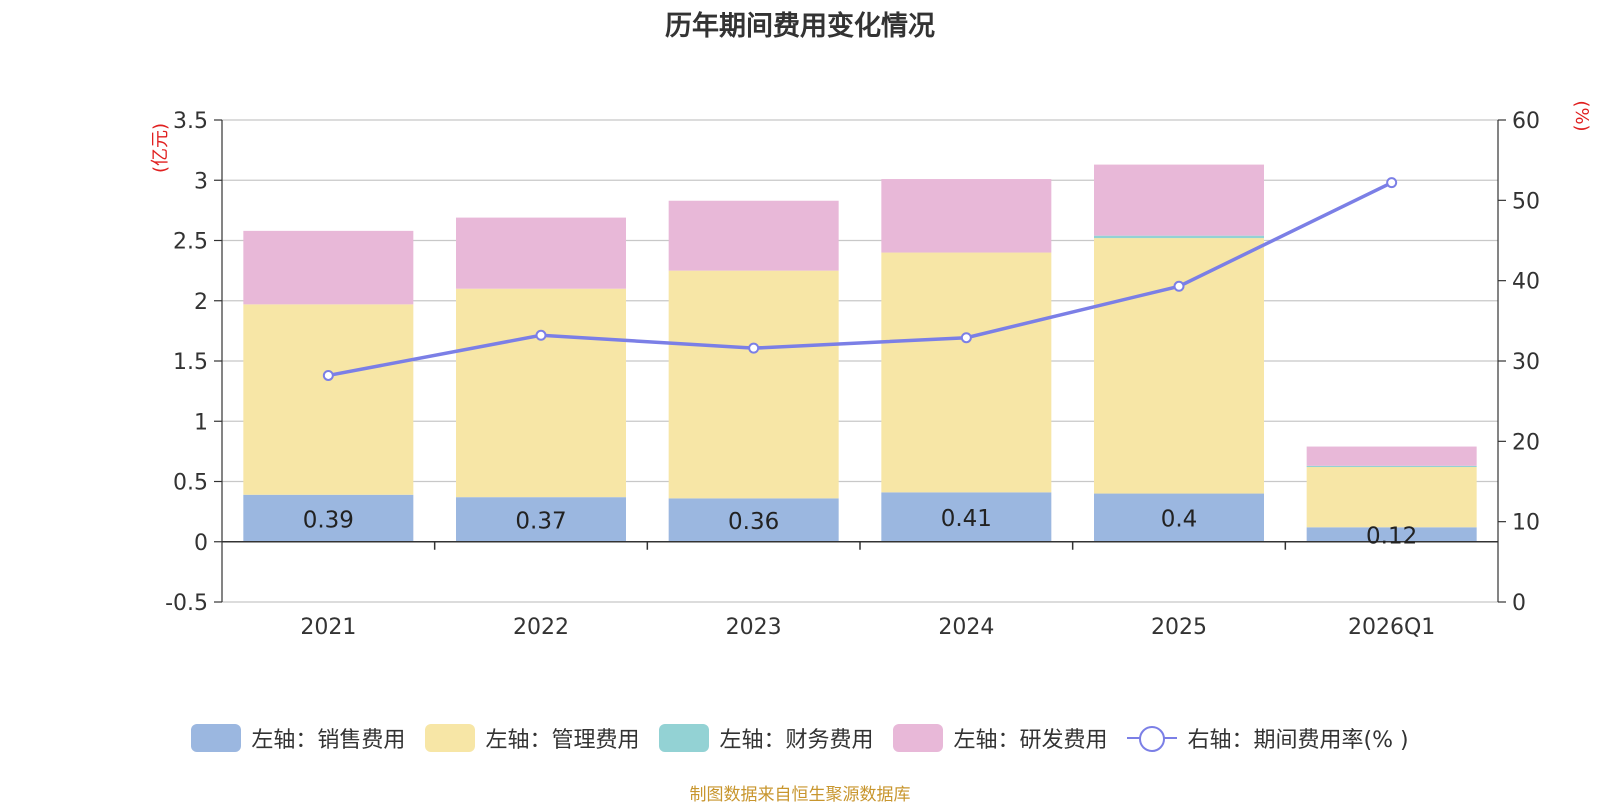  What do you see at coordinates (190, 483) in the screenshot?
I see `left-tick-label: 0.5` at bounding box center [190, 483].